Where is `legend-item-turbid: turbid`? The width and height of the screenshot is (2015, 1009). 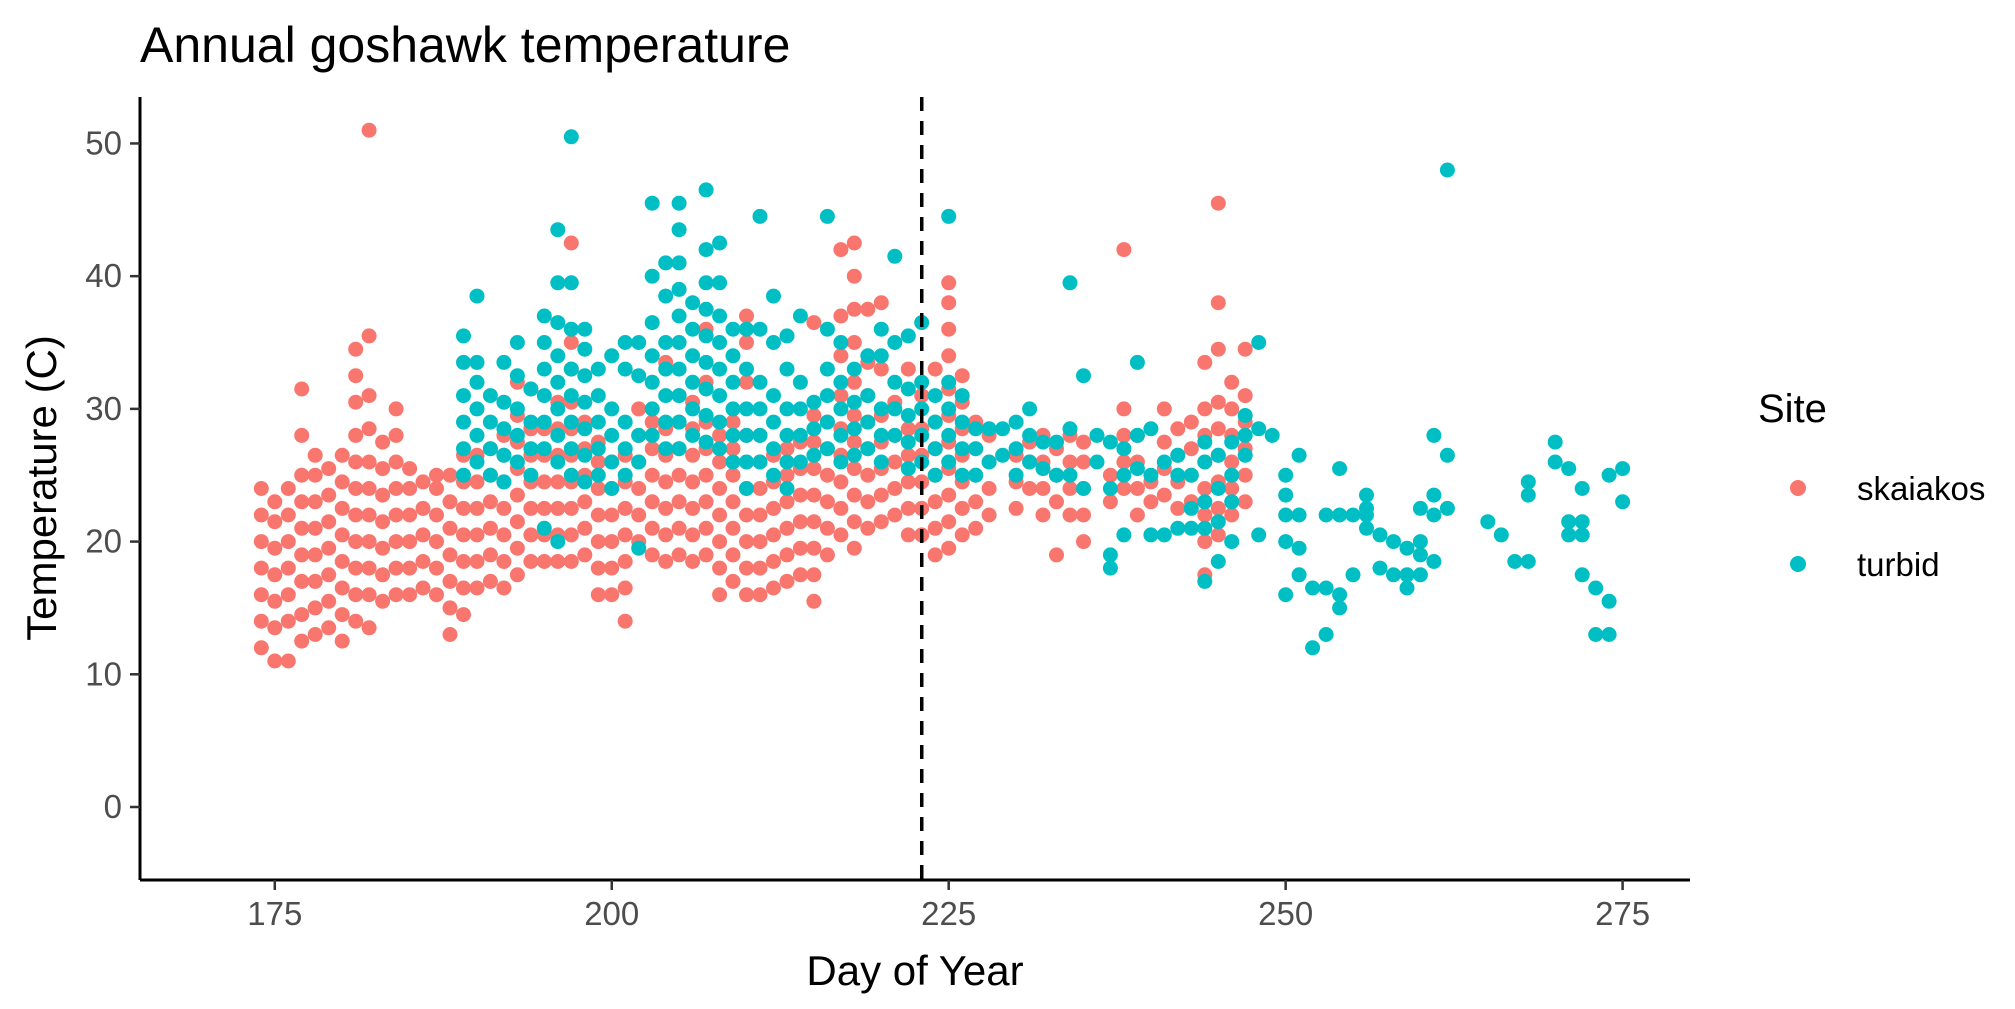
legend-item-turbid: turbid is located at coordinates (1865, 564).